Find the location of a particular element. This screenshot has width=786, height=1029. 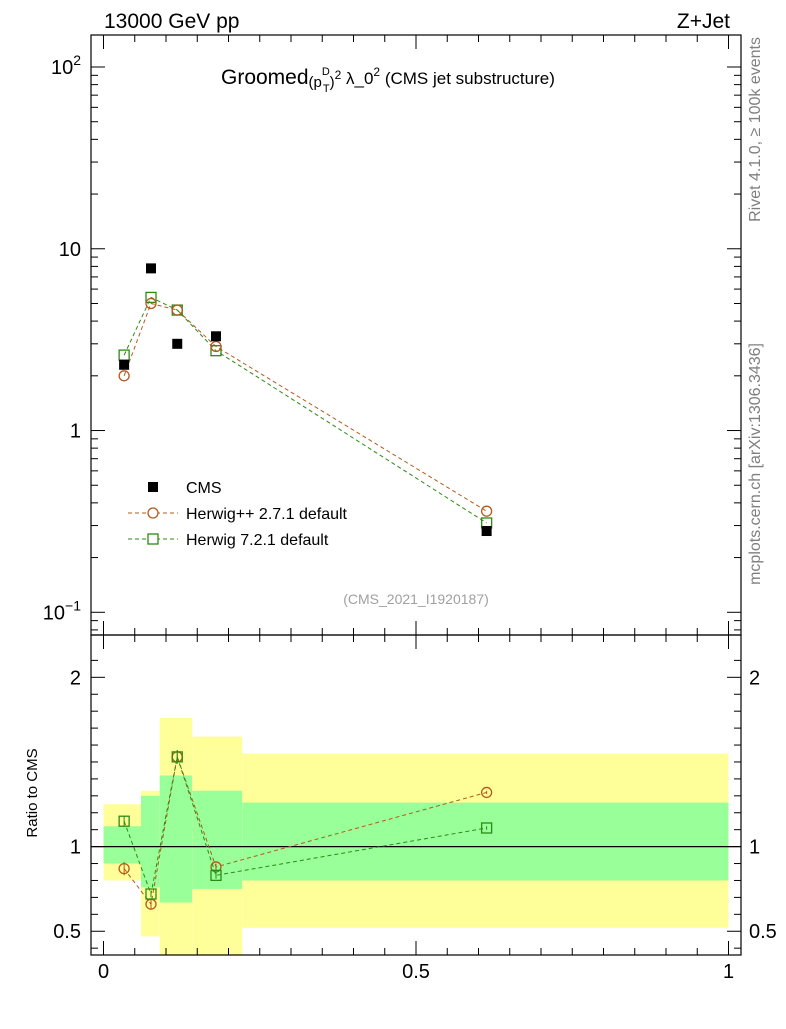

ratio-ytick-label-right: 0.5 is located at coordinates (763, 932).